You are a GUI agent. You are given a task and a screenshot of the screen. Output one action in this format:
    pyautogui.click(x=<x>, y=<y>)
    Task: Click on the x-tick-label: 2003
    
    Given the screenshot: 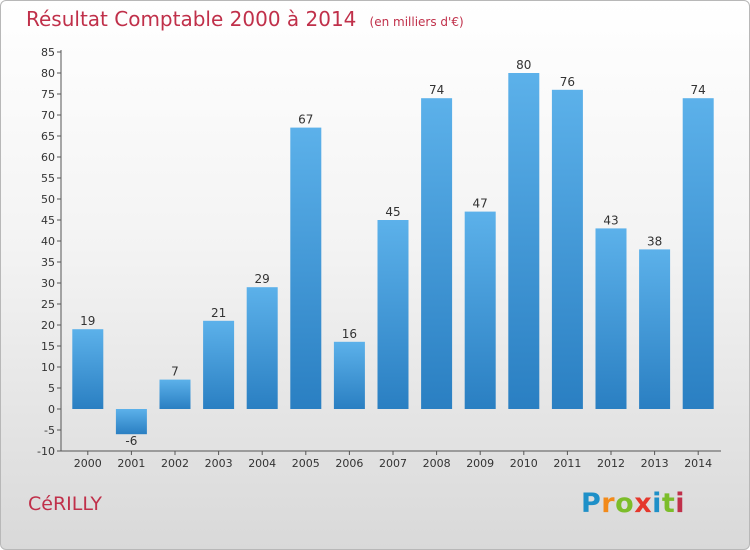 What is the action you would take?
    pyautogui.click(x=219, y=463)
    